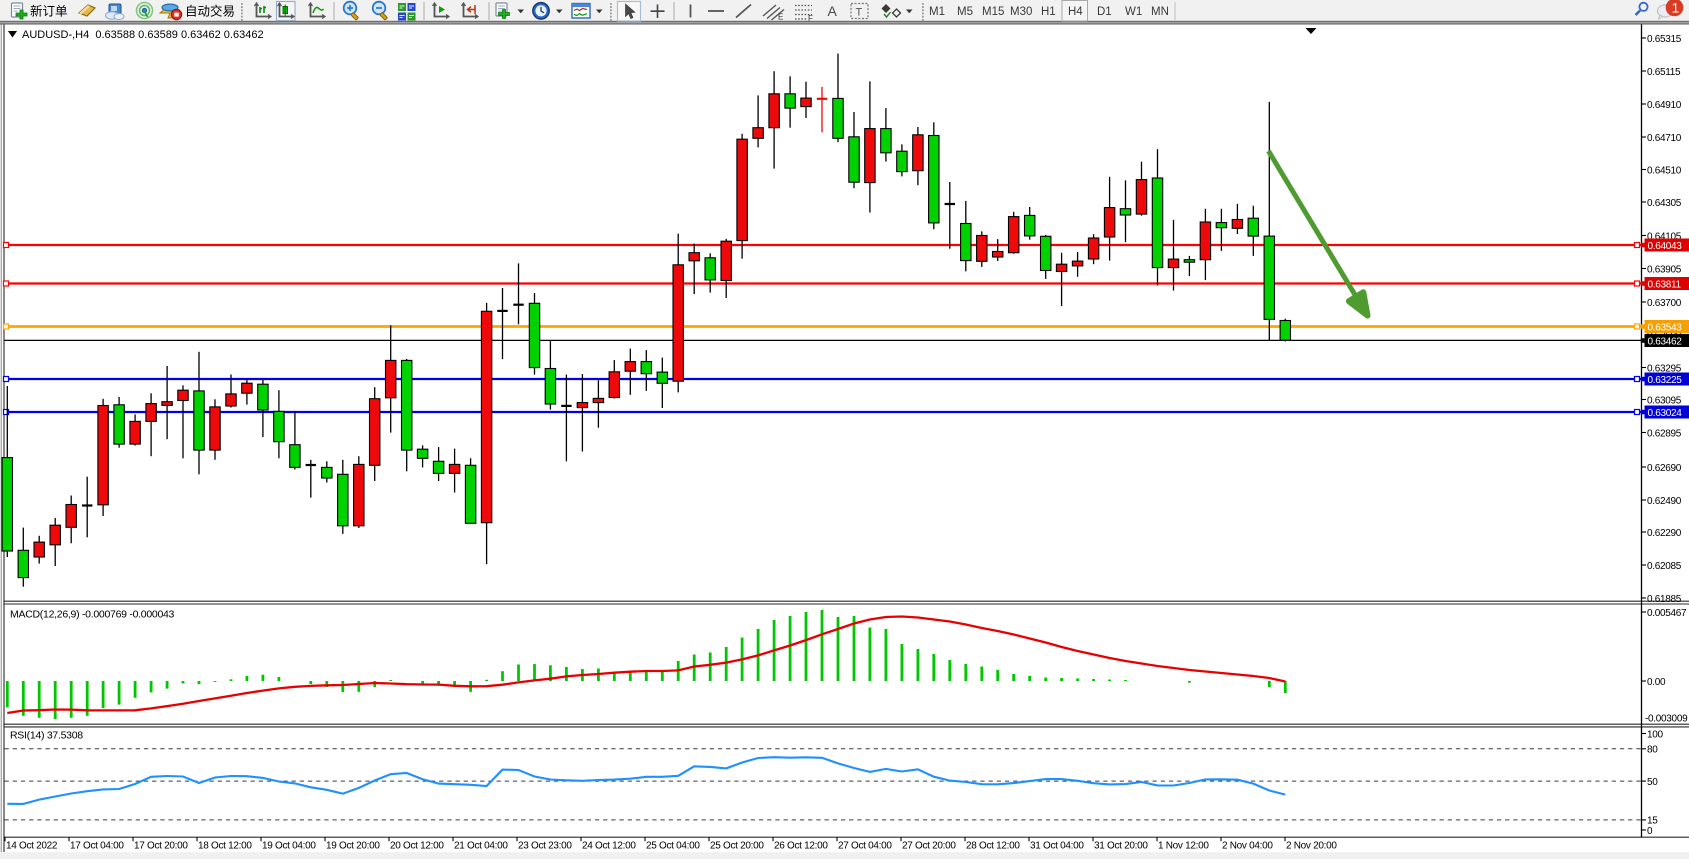 The image size is (1689, 859). What do you see at coordinates (1664, 400) in the screenshot?
I see `svg-text: 0.63095` at bounding box center [1664, 400].